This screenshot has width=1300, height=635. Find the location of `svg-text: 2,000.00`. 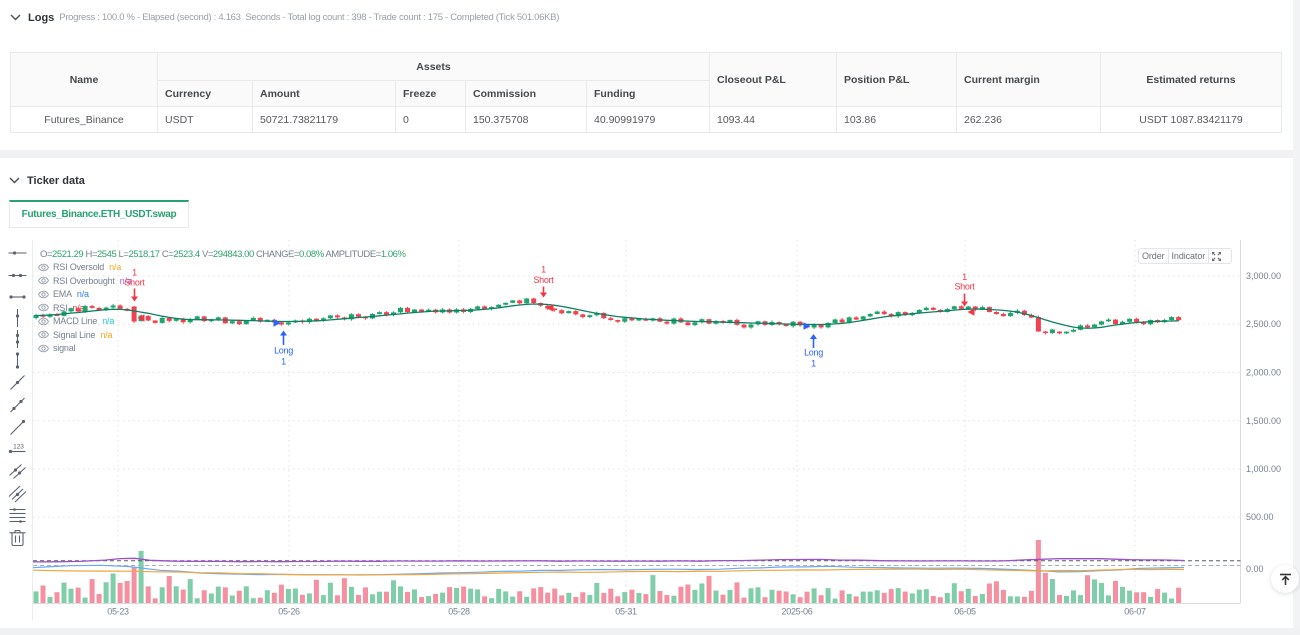

svg-text: 2,000.00 is located at coordinates (1263, 373).